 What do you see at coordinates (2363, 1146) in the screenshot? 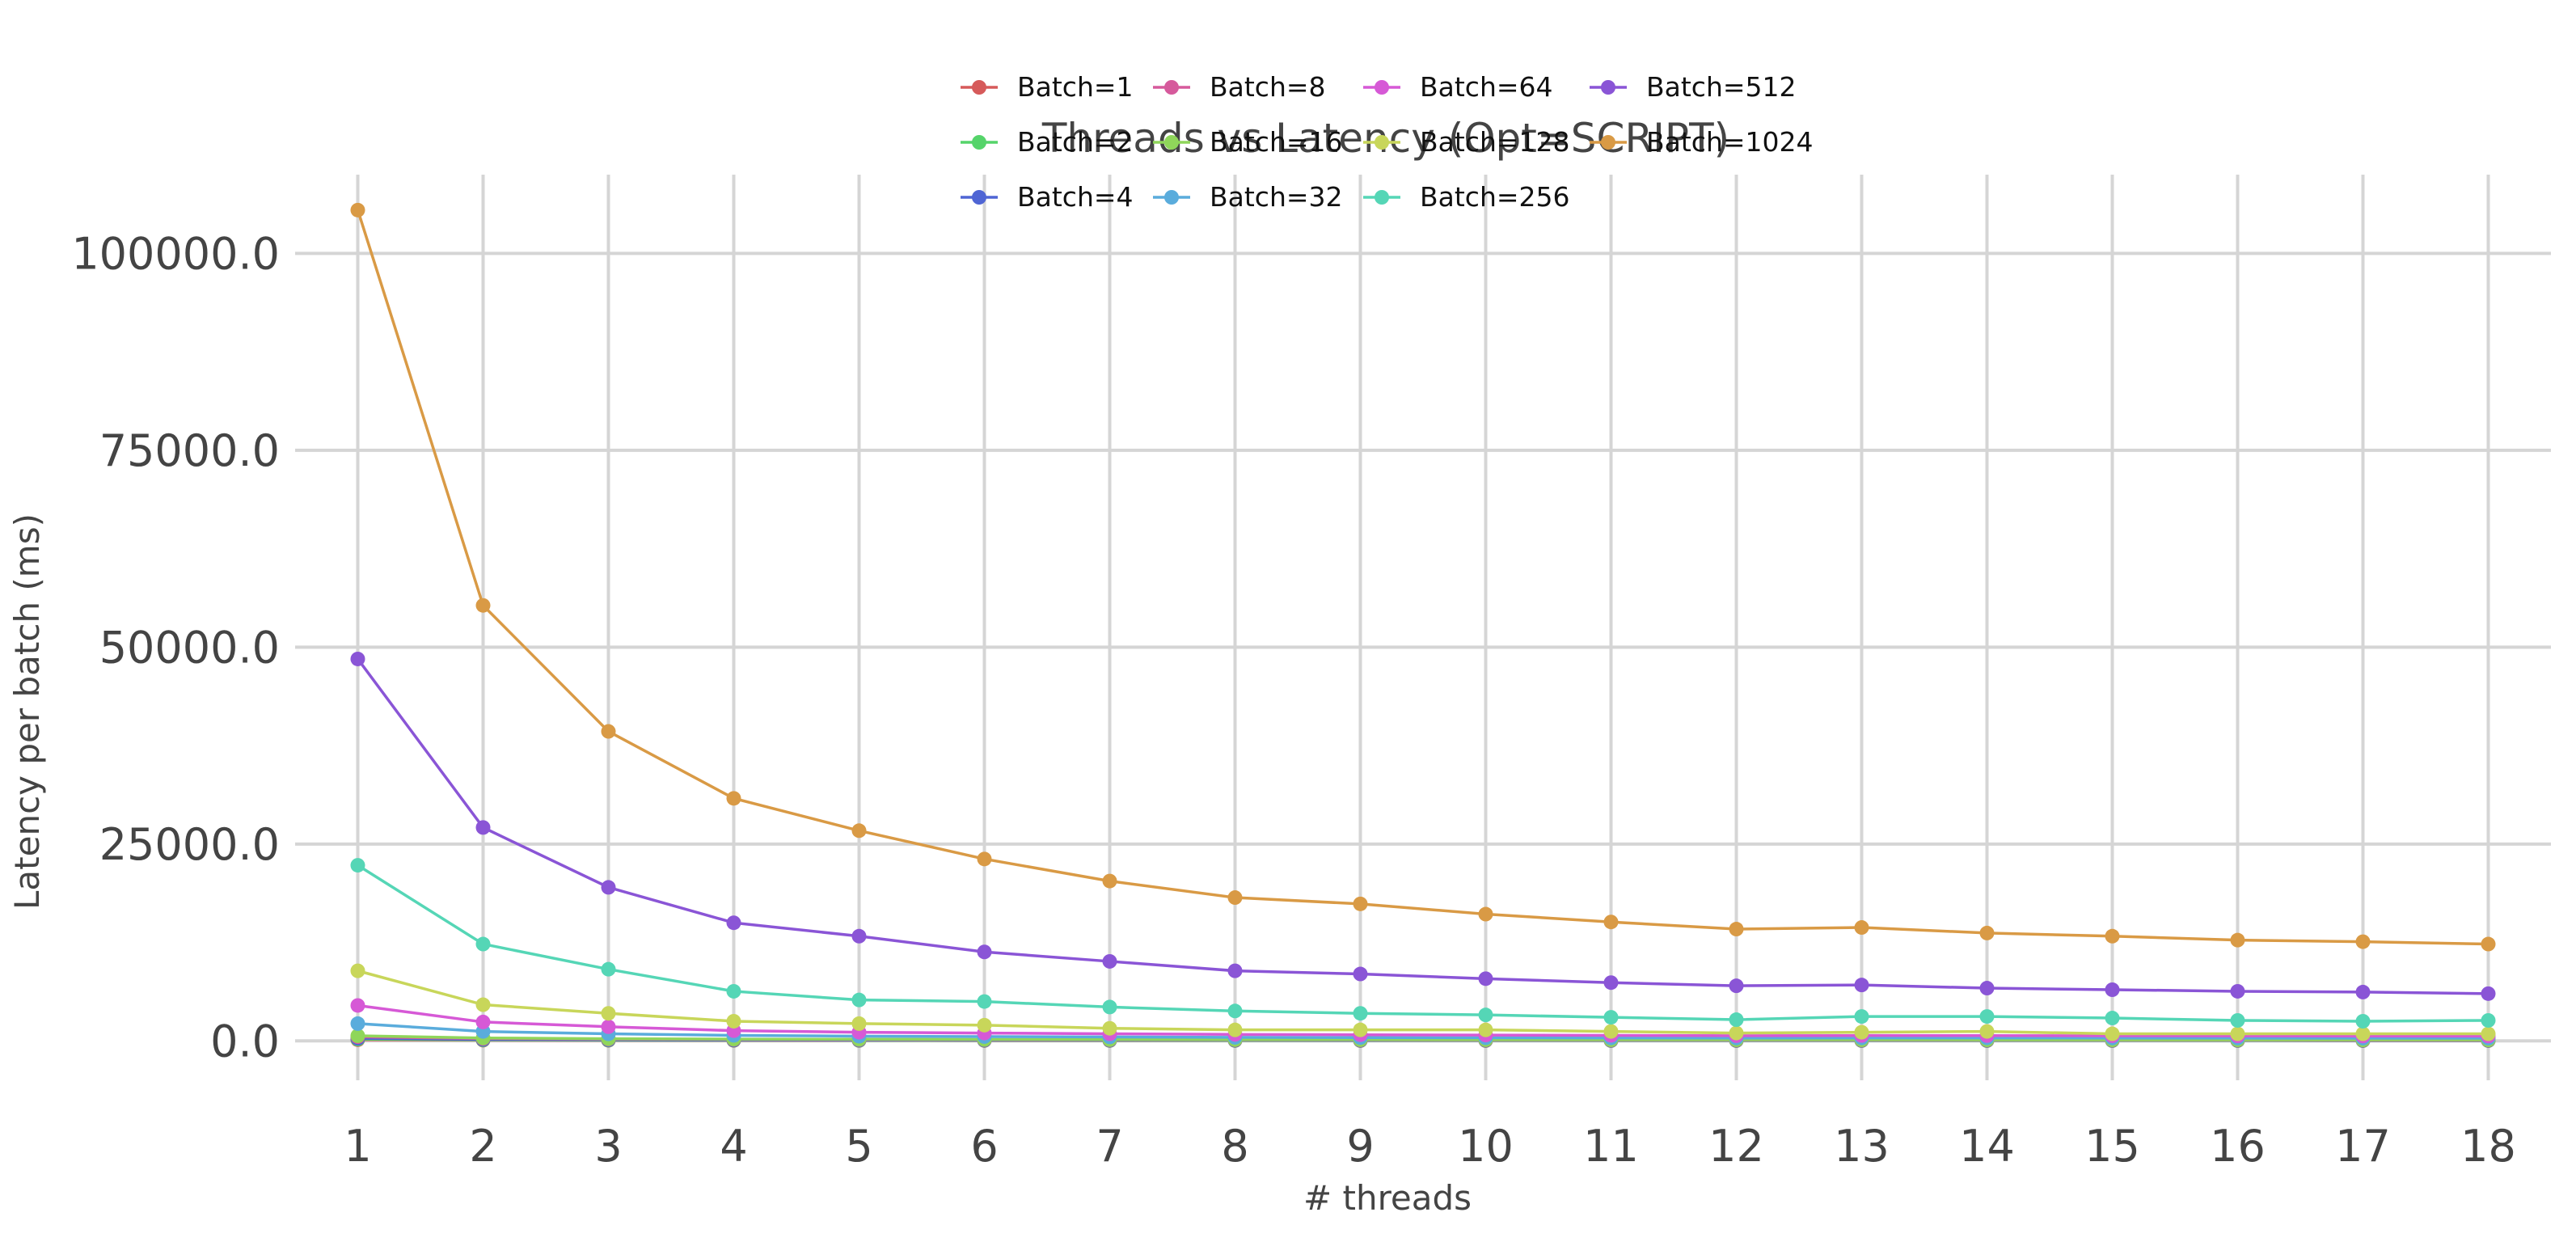
I see `x-tick-label: 17` at bounding box center [2363, 1146].